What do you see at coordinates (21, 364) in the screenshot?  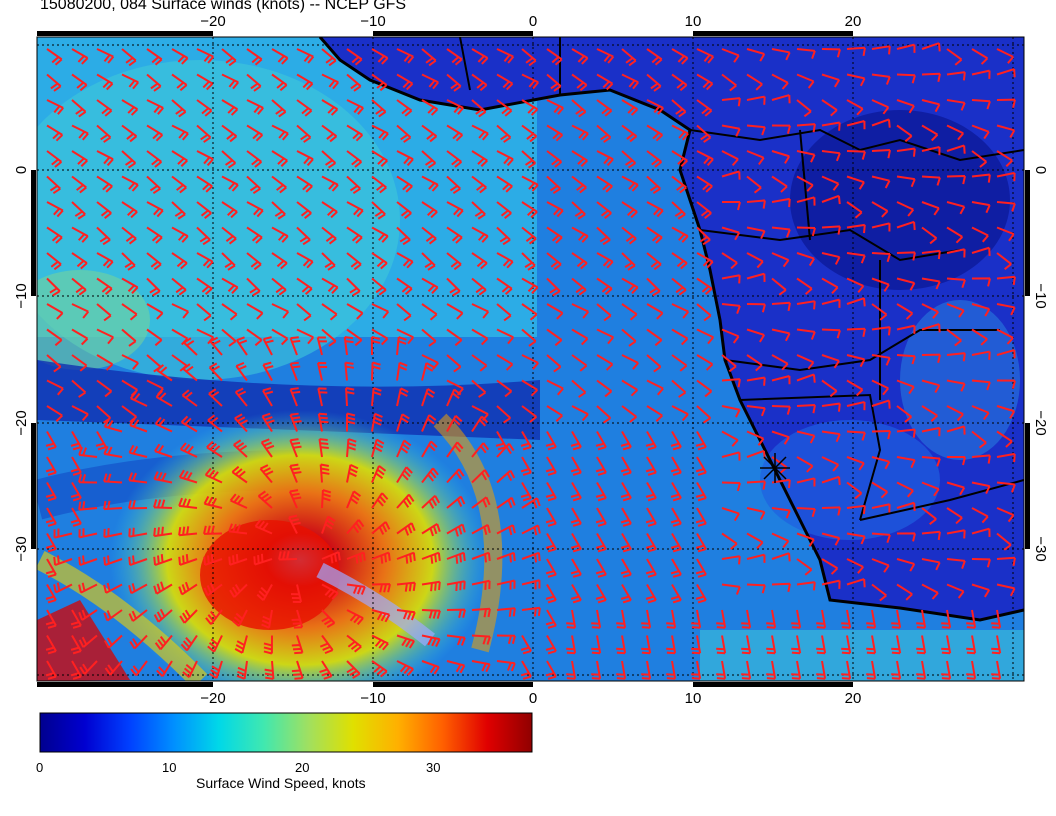 I see `lat-ticks-left: 0 −10 −20 −30` at bounding box center [21, 364].